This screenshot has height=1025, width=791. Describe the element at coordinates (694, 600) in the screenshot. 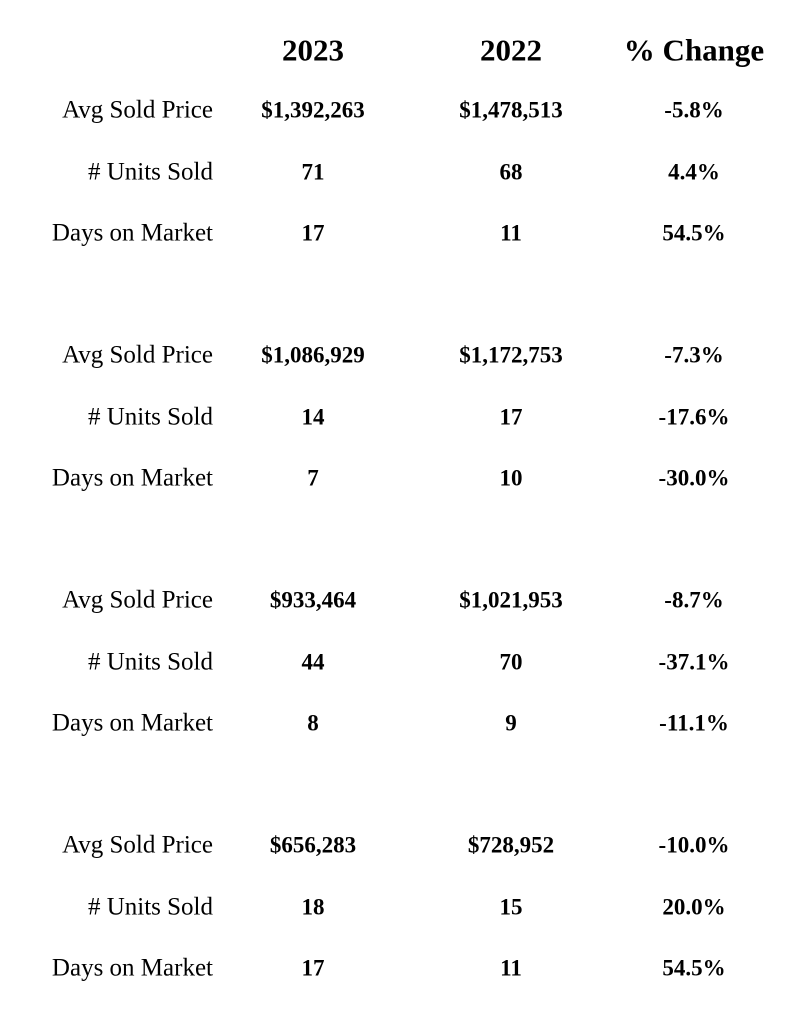

I see `cell-value: -8.7%` at that location.